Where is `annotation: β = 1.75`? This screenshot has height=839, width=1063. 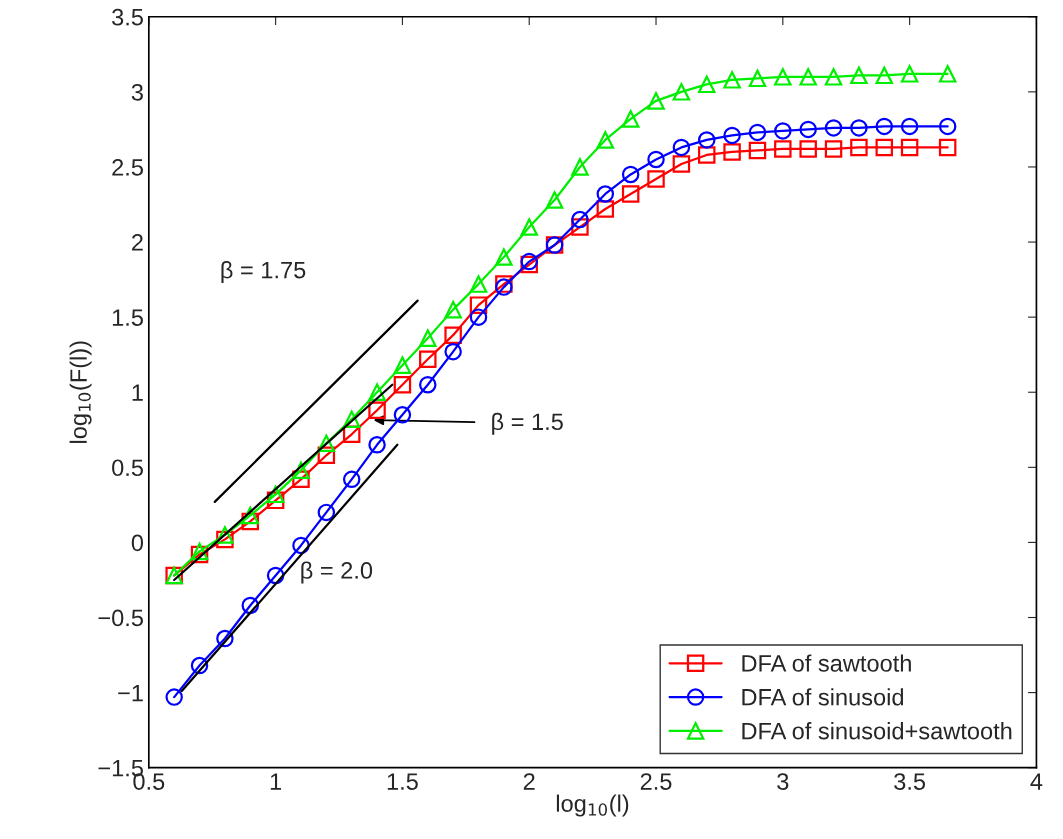 annotation: β = 1.75 is located at coordinates (263, 272).